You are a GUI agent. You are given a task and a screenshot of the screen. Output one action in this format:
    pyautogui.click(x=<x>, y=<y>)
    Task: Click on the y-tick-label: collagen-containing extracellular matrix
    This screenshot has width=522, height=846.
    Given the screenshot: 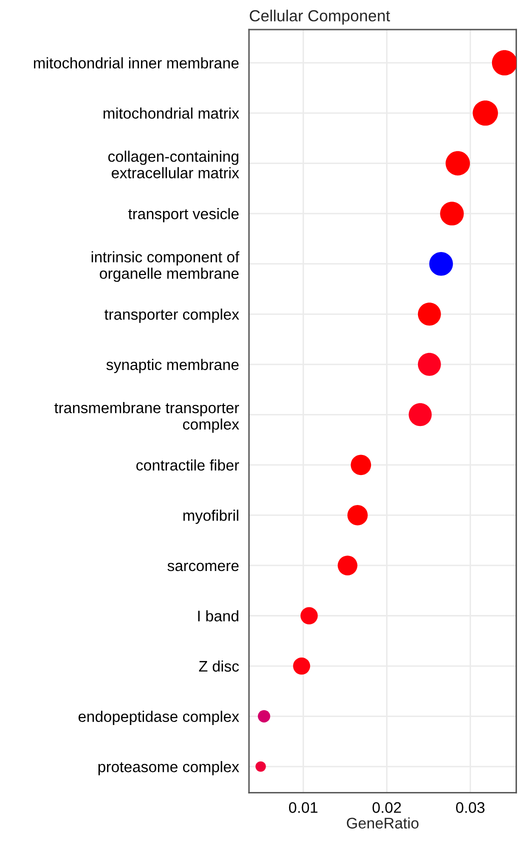 What is the action you would take?
    pyautogui.click(x=174, y=164)
    